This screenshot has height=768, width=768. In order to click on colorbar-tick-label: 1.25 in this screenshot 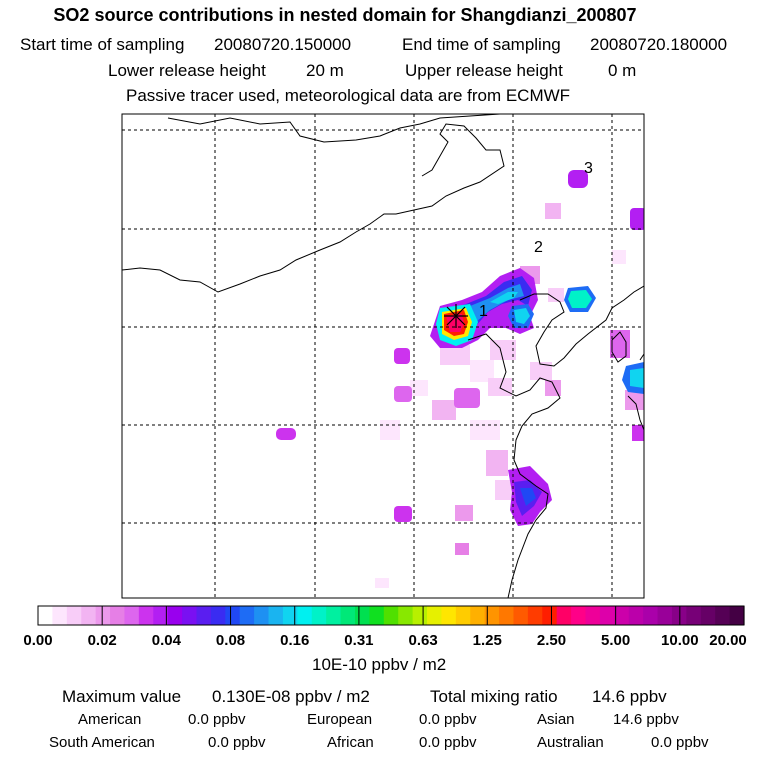, I will do `click(487, 640)`.